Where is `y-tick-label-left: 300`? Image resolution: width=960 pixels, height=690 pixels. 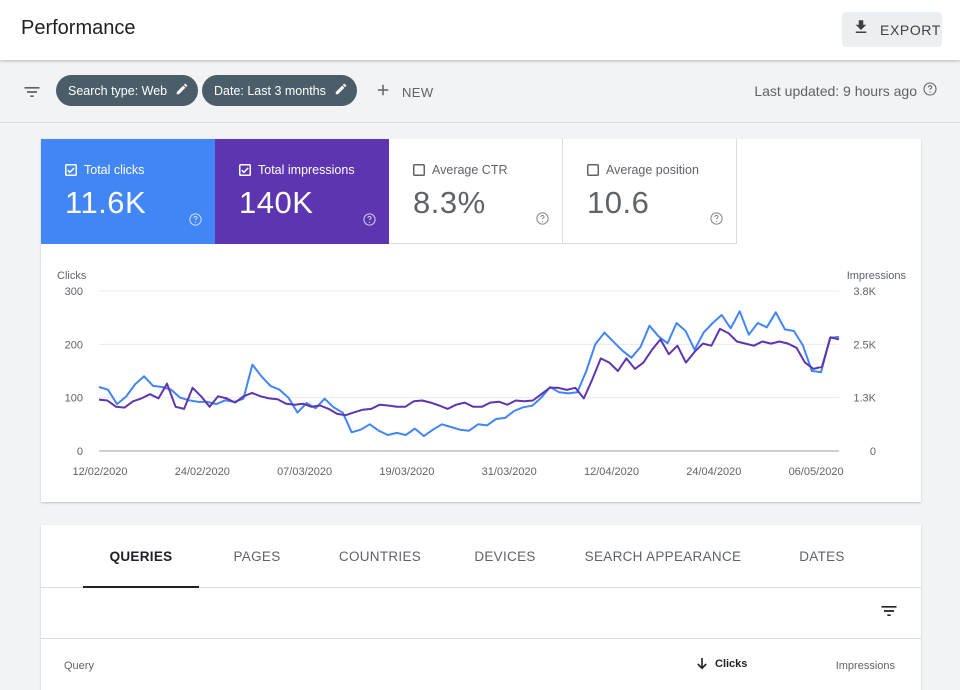 y-tick-label-left: 300 is located at coordinates (74, 292).